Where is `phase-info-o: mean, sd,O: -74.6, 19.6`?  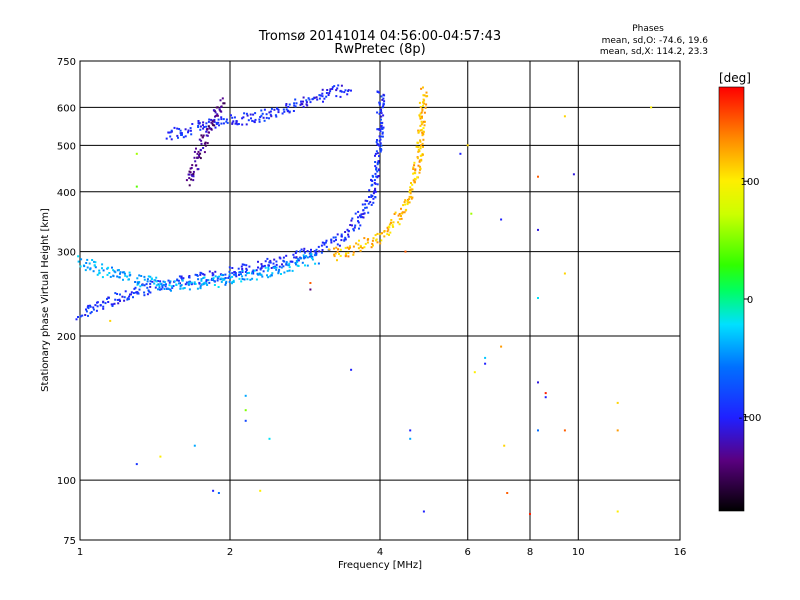
phase-info-o: mean, sd,O: -74.6, 19.6 is located at coordinates (655, 41).